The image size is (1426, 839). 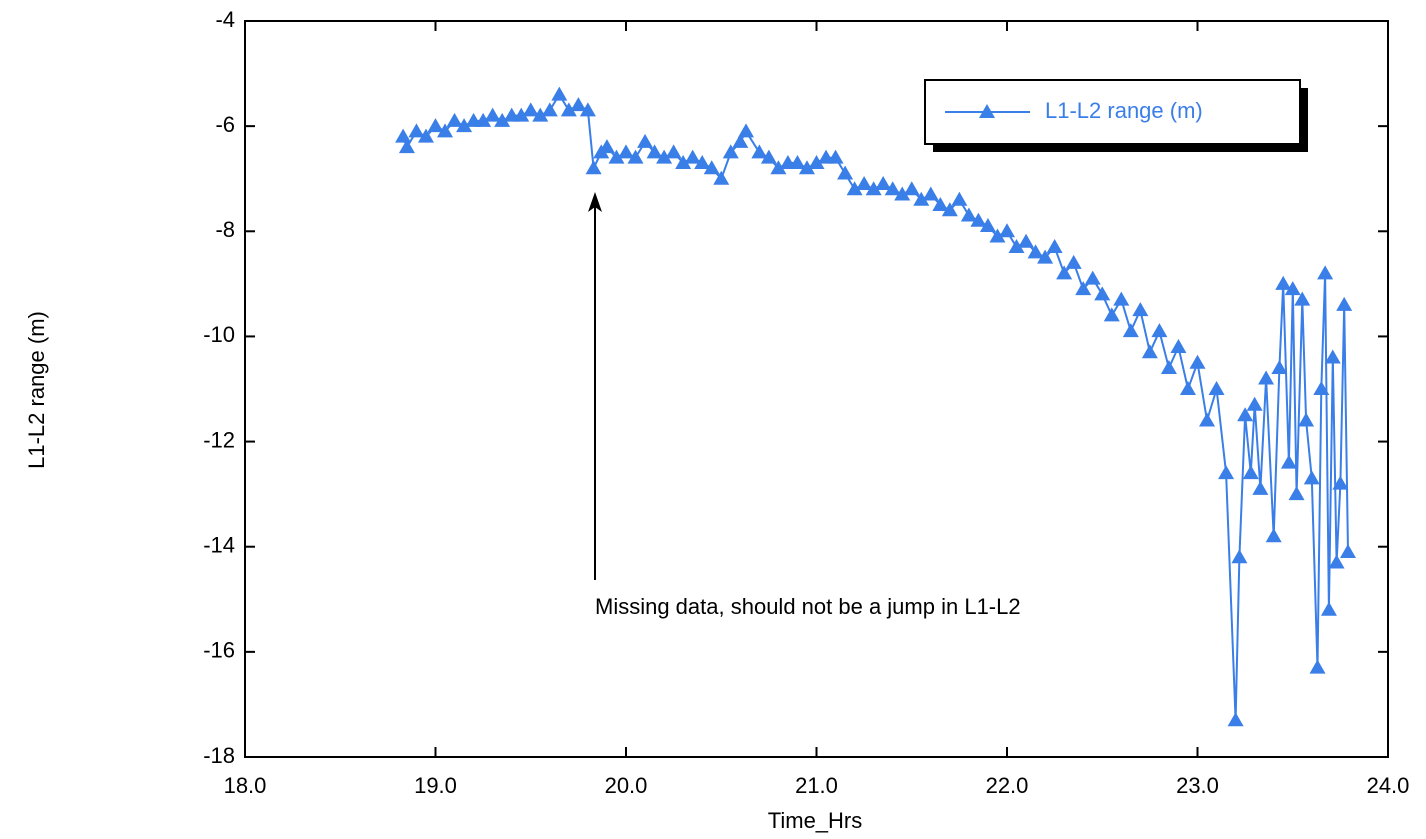 I want to click on y-tick-label: -18, so click(x=219, y=755).